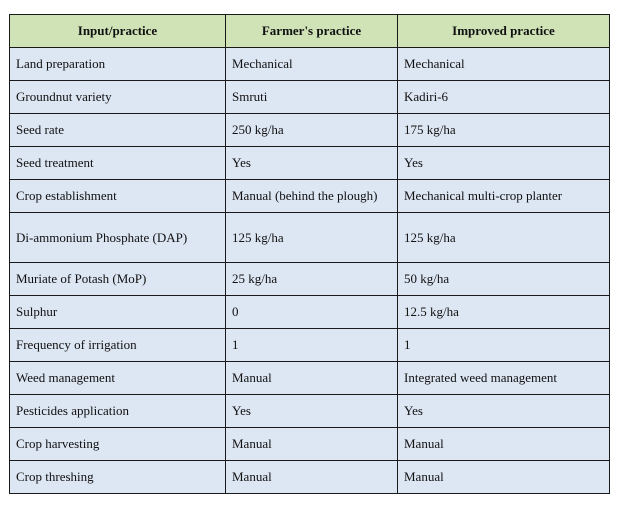 This screenshot has width=619, height=507. I want to click on improved-practice-cell: Mechanical multi-crop planter, so click(503, 196).